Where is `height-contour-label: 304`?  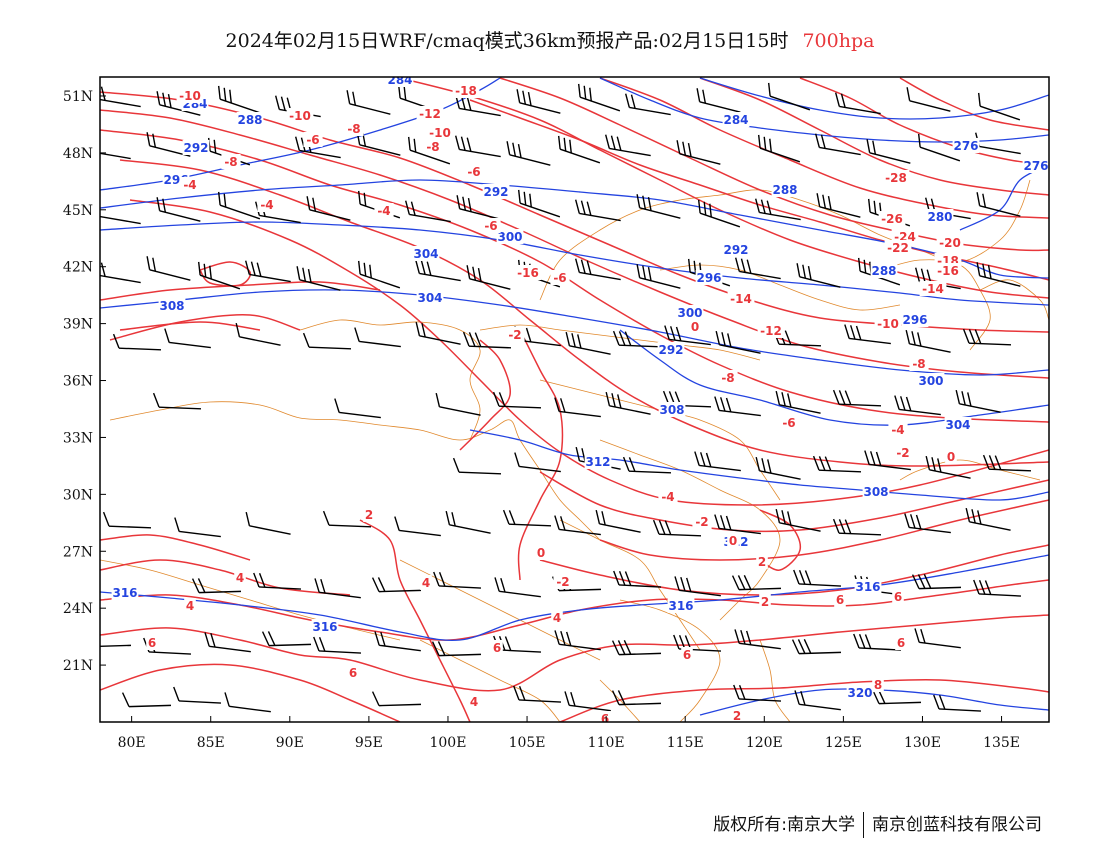 height-contour-label: 304 is located at coordinates (426, 253).